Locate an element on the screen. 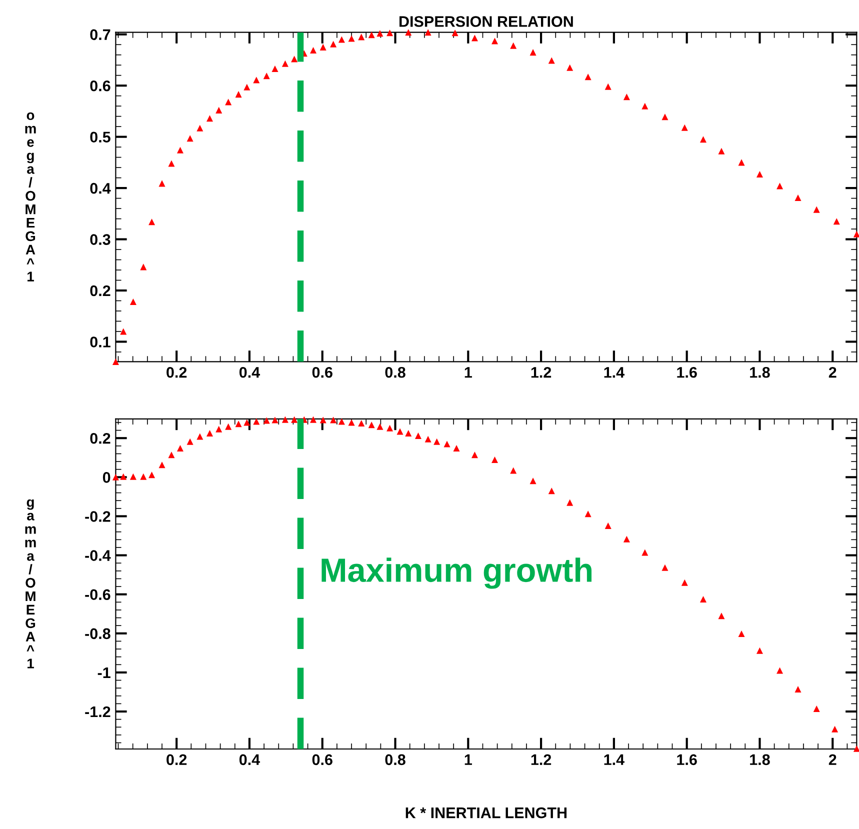  x-tick-label: 2 is located at coordinates (832, 372).